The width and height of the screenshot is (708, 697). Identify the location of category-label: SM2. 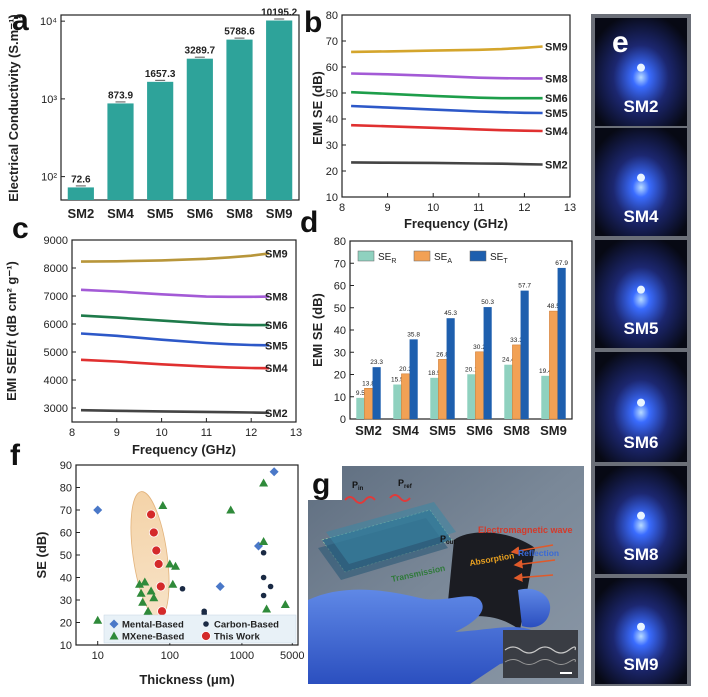
(80, 213).